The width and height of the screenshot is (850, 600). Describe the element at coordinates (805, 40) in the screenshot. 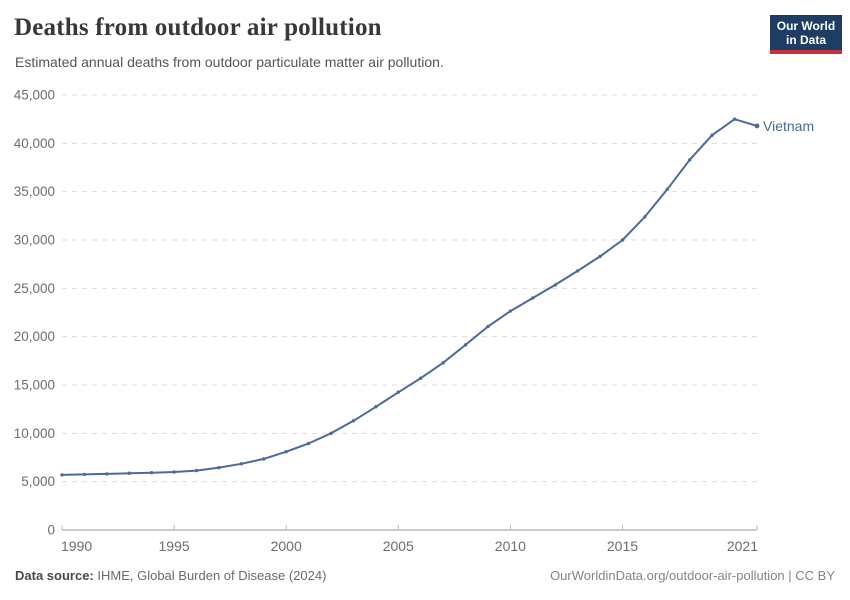

I see `owid-logo-line2: in Data` at that location.